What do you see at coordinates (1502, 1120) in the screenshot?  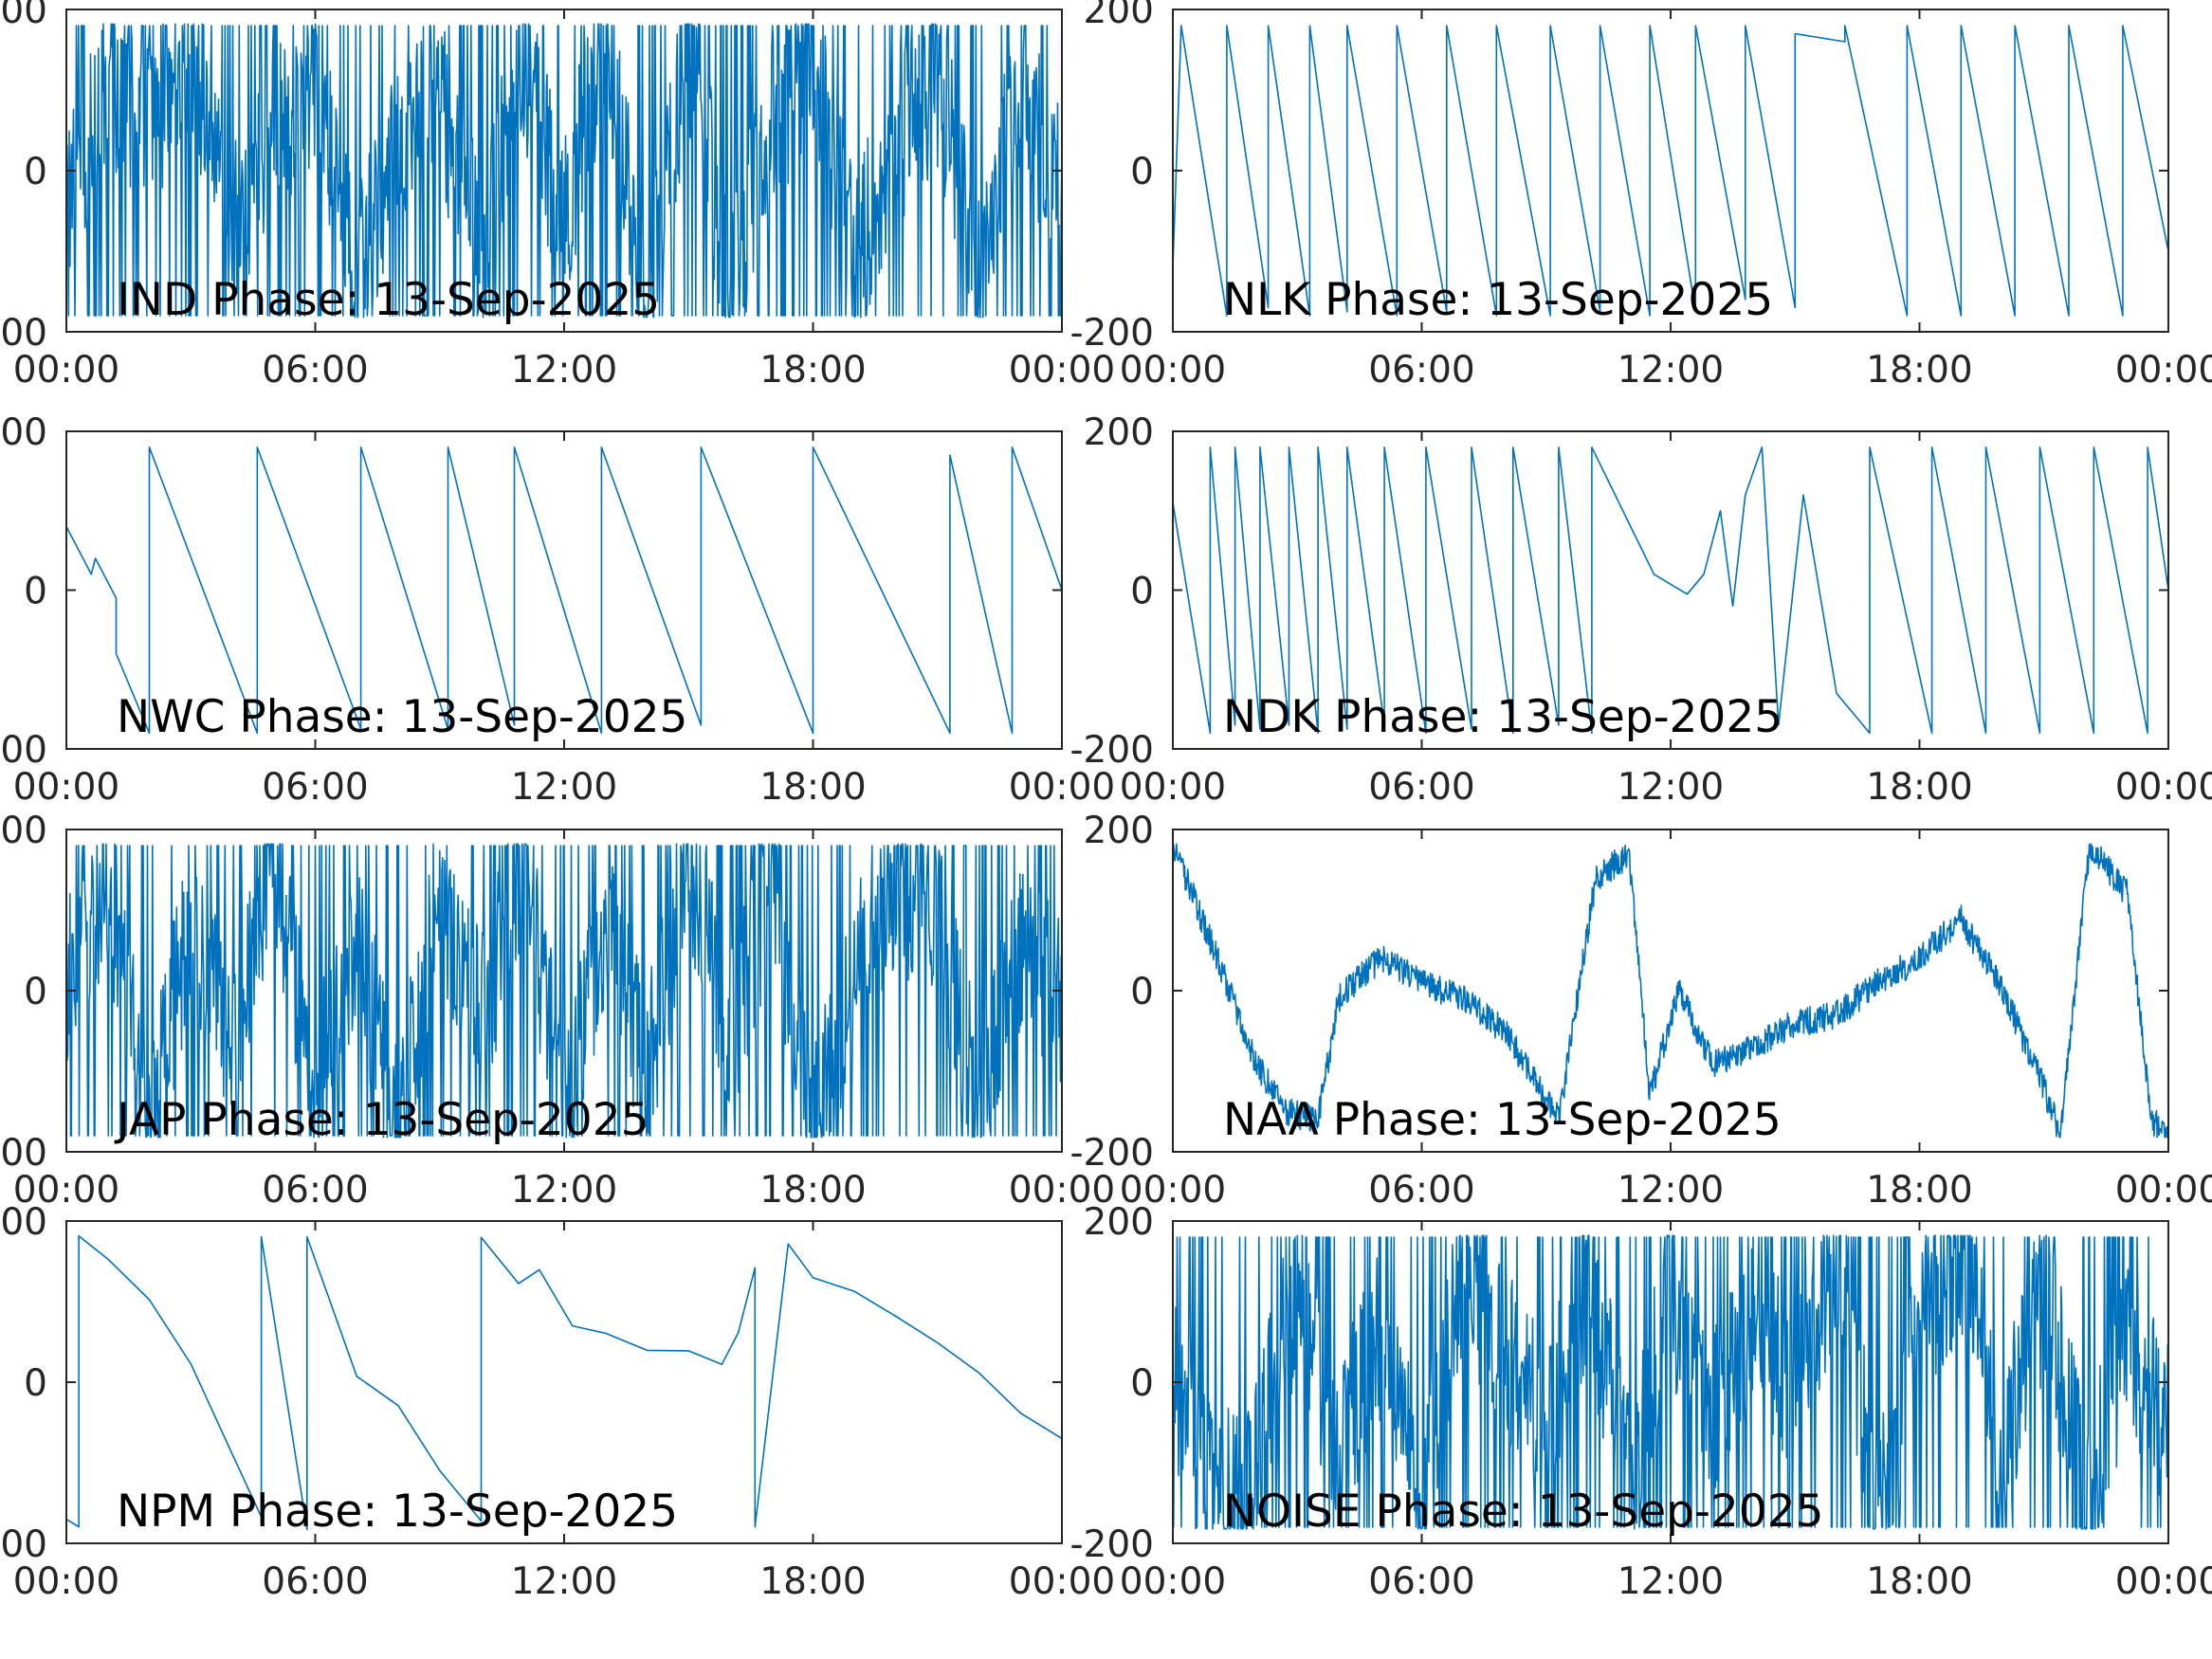 I see `panel-title: NAA Phase: 13-Sep-2025` at bounding box center [1502, 1120].